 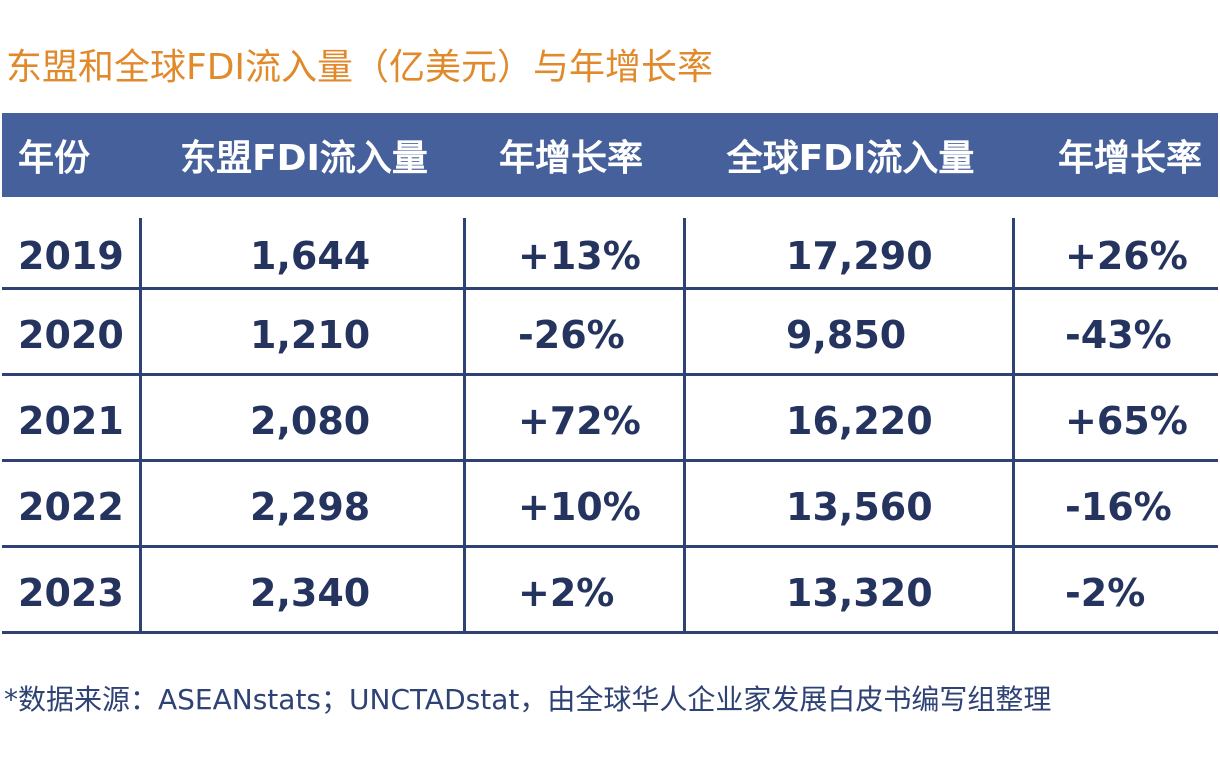 I want to click on cell-asean-growth: +10%, so click(x=576, y=503).